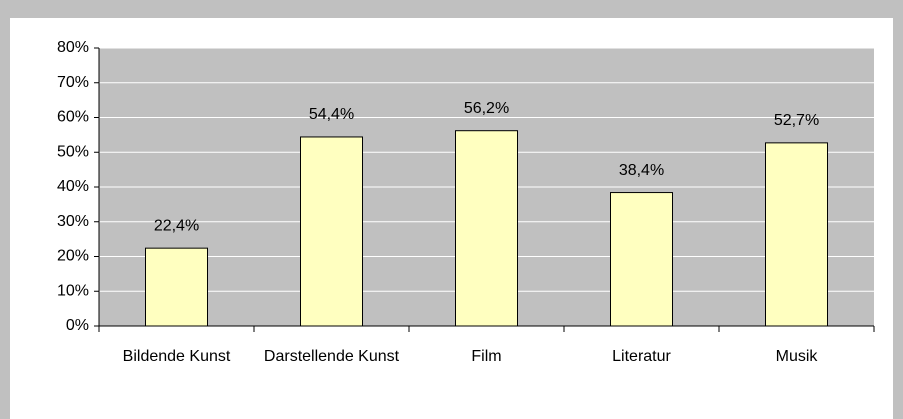  I want to click on y-tick-label: 10%, so click(73, 290).